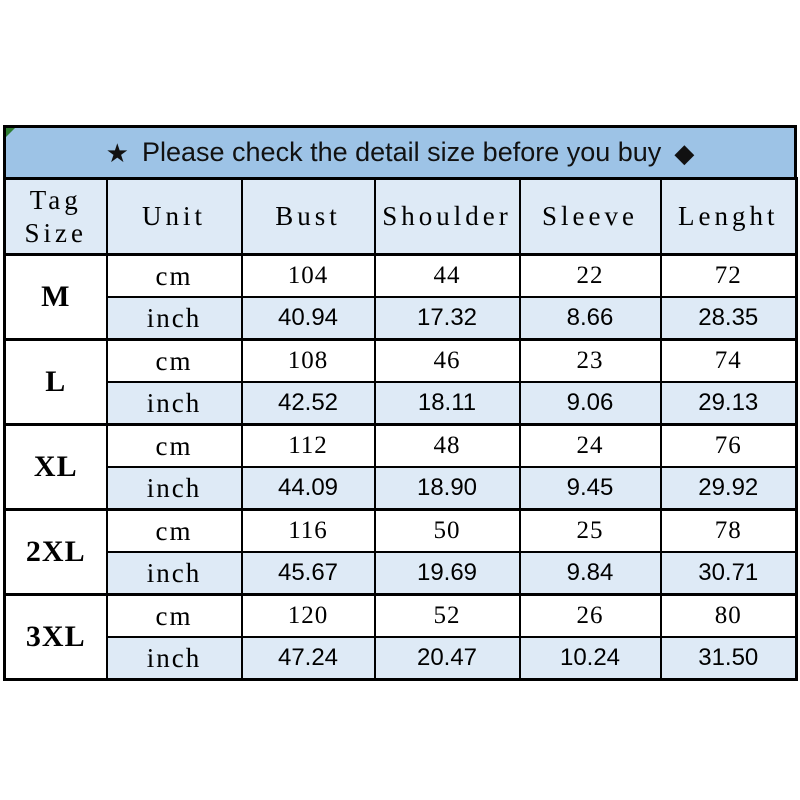 The width and height of the screenshot is (800, 800). What do you see at coordinates (447, 530) in the screenshot?
I see `value-cell: 50` at bounding box center [447, 530].